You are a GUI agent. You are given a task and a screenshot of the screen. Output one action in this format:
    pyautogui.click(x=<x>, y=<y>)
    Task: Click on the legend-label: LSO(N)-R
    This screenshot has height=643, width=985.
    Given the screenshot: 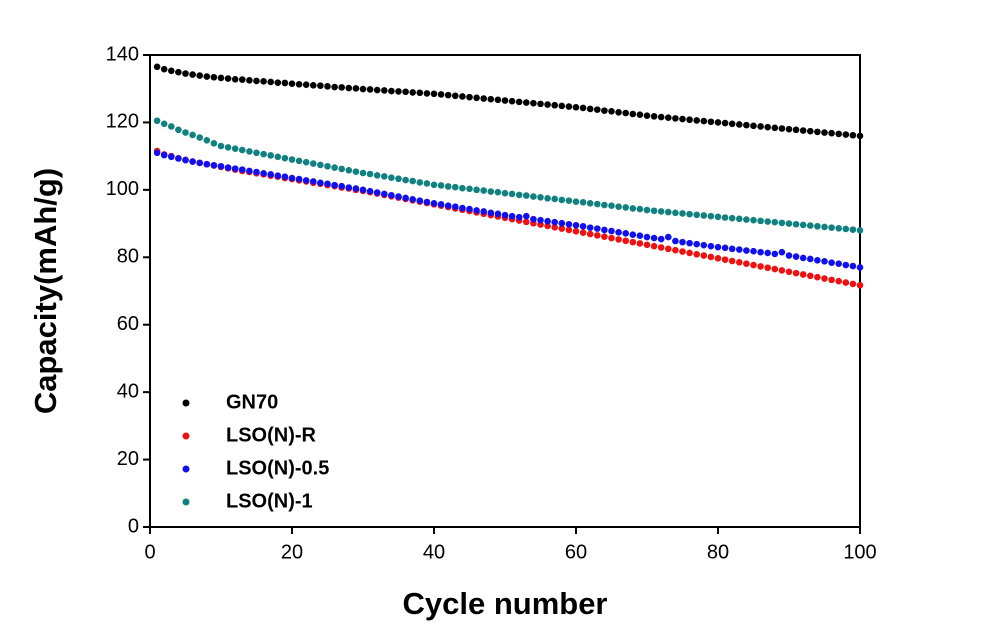 What is the action you would take?
    pyautogui.click(x=271, y=435)
    